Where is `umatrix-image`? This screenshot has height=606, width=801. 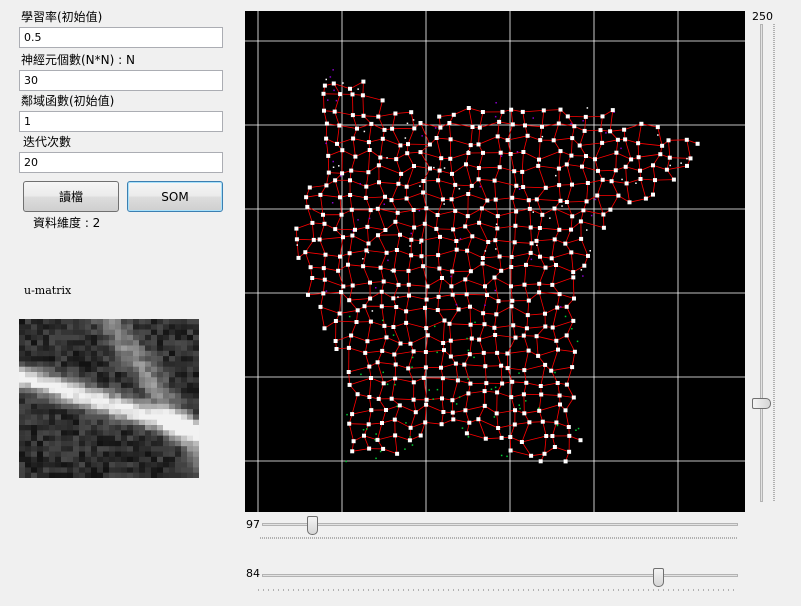 umatrix-image is located at coordinates (109, 398).